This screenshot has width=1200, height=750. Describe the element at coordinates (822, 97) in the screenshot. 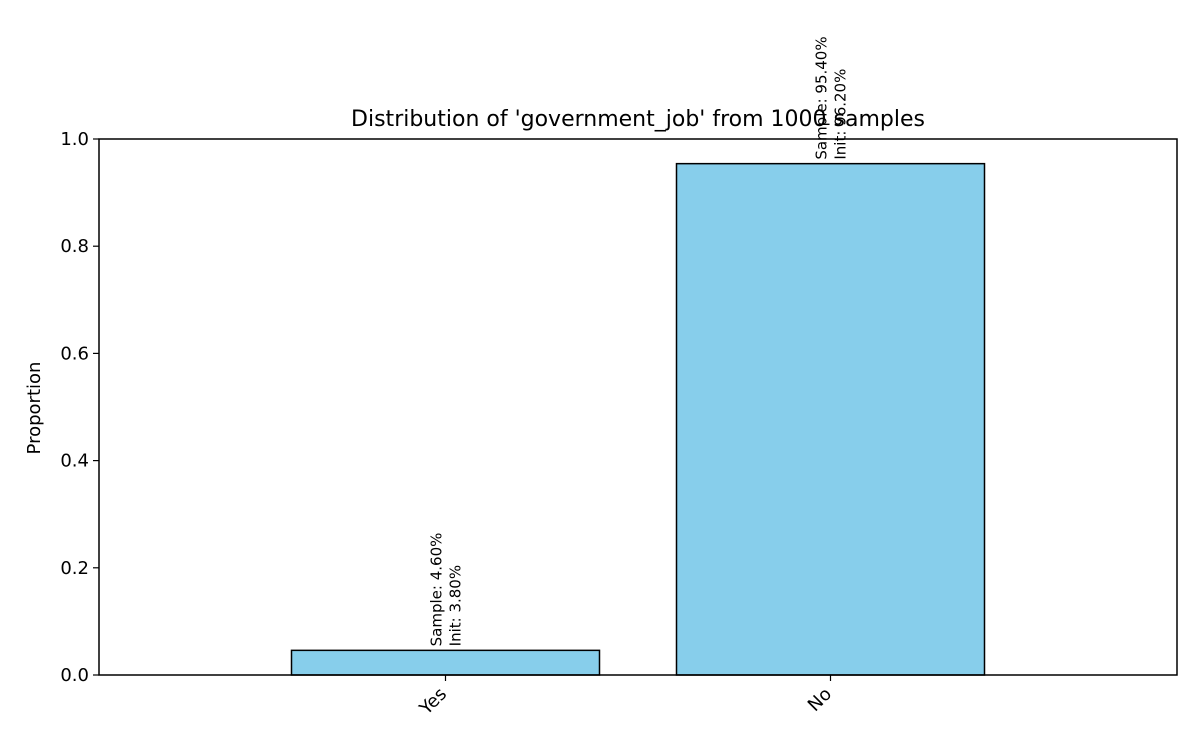

I see `bar-annotation-sample: Sample: 95.40%` at that location.